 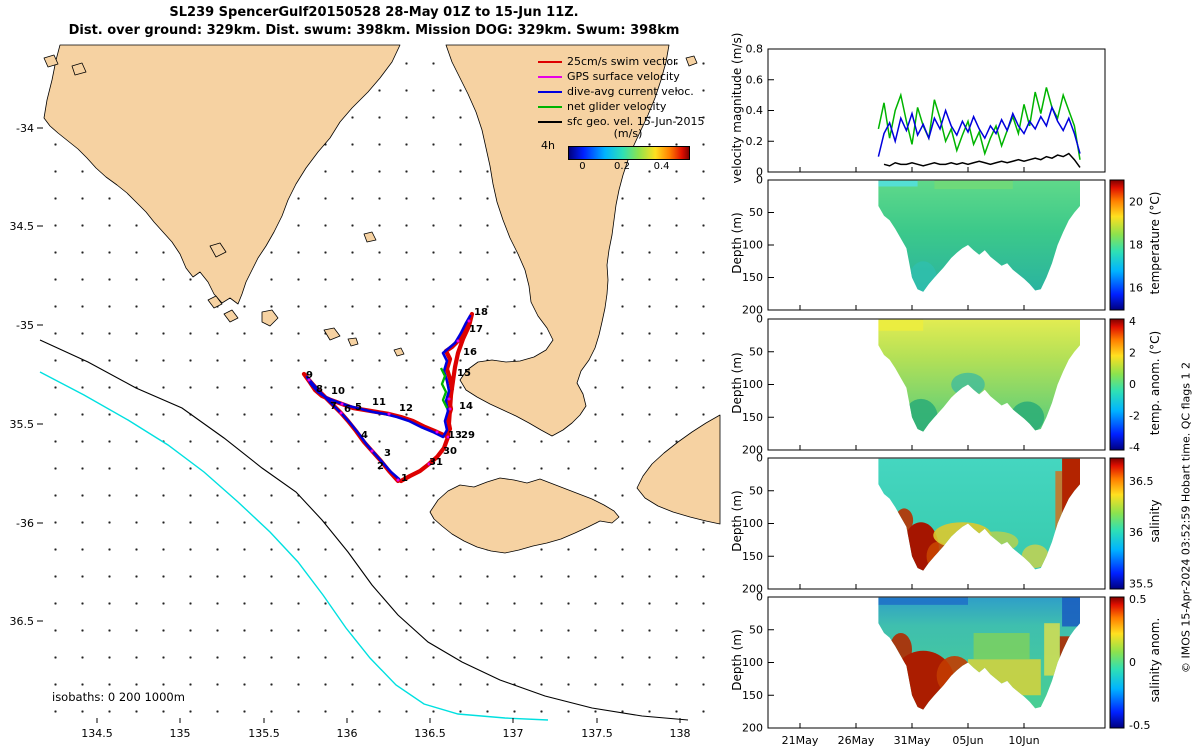 I want to click on colorbar-tick-label: 16, so click(x=1136, y=287).